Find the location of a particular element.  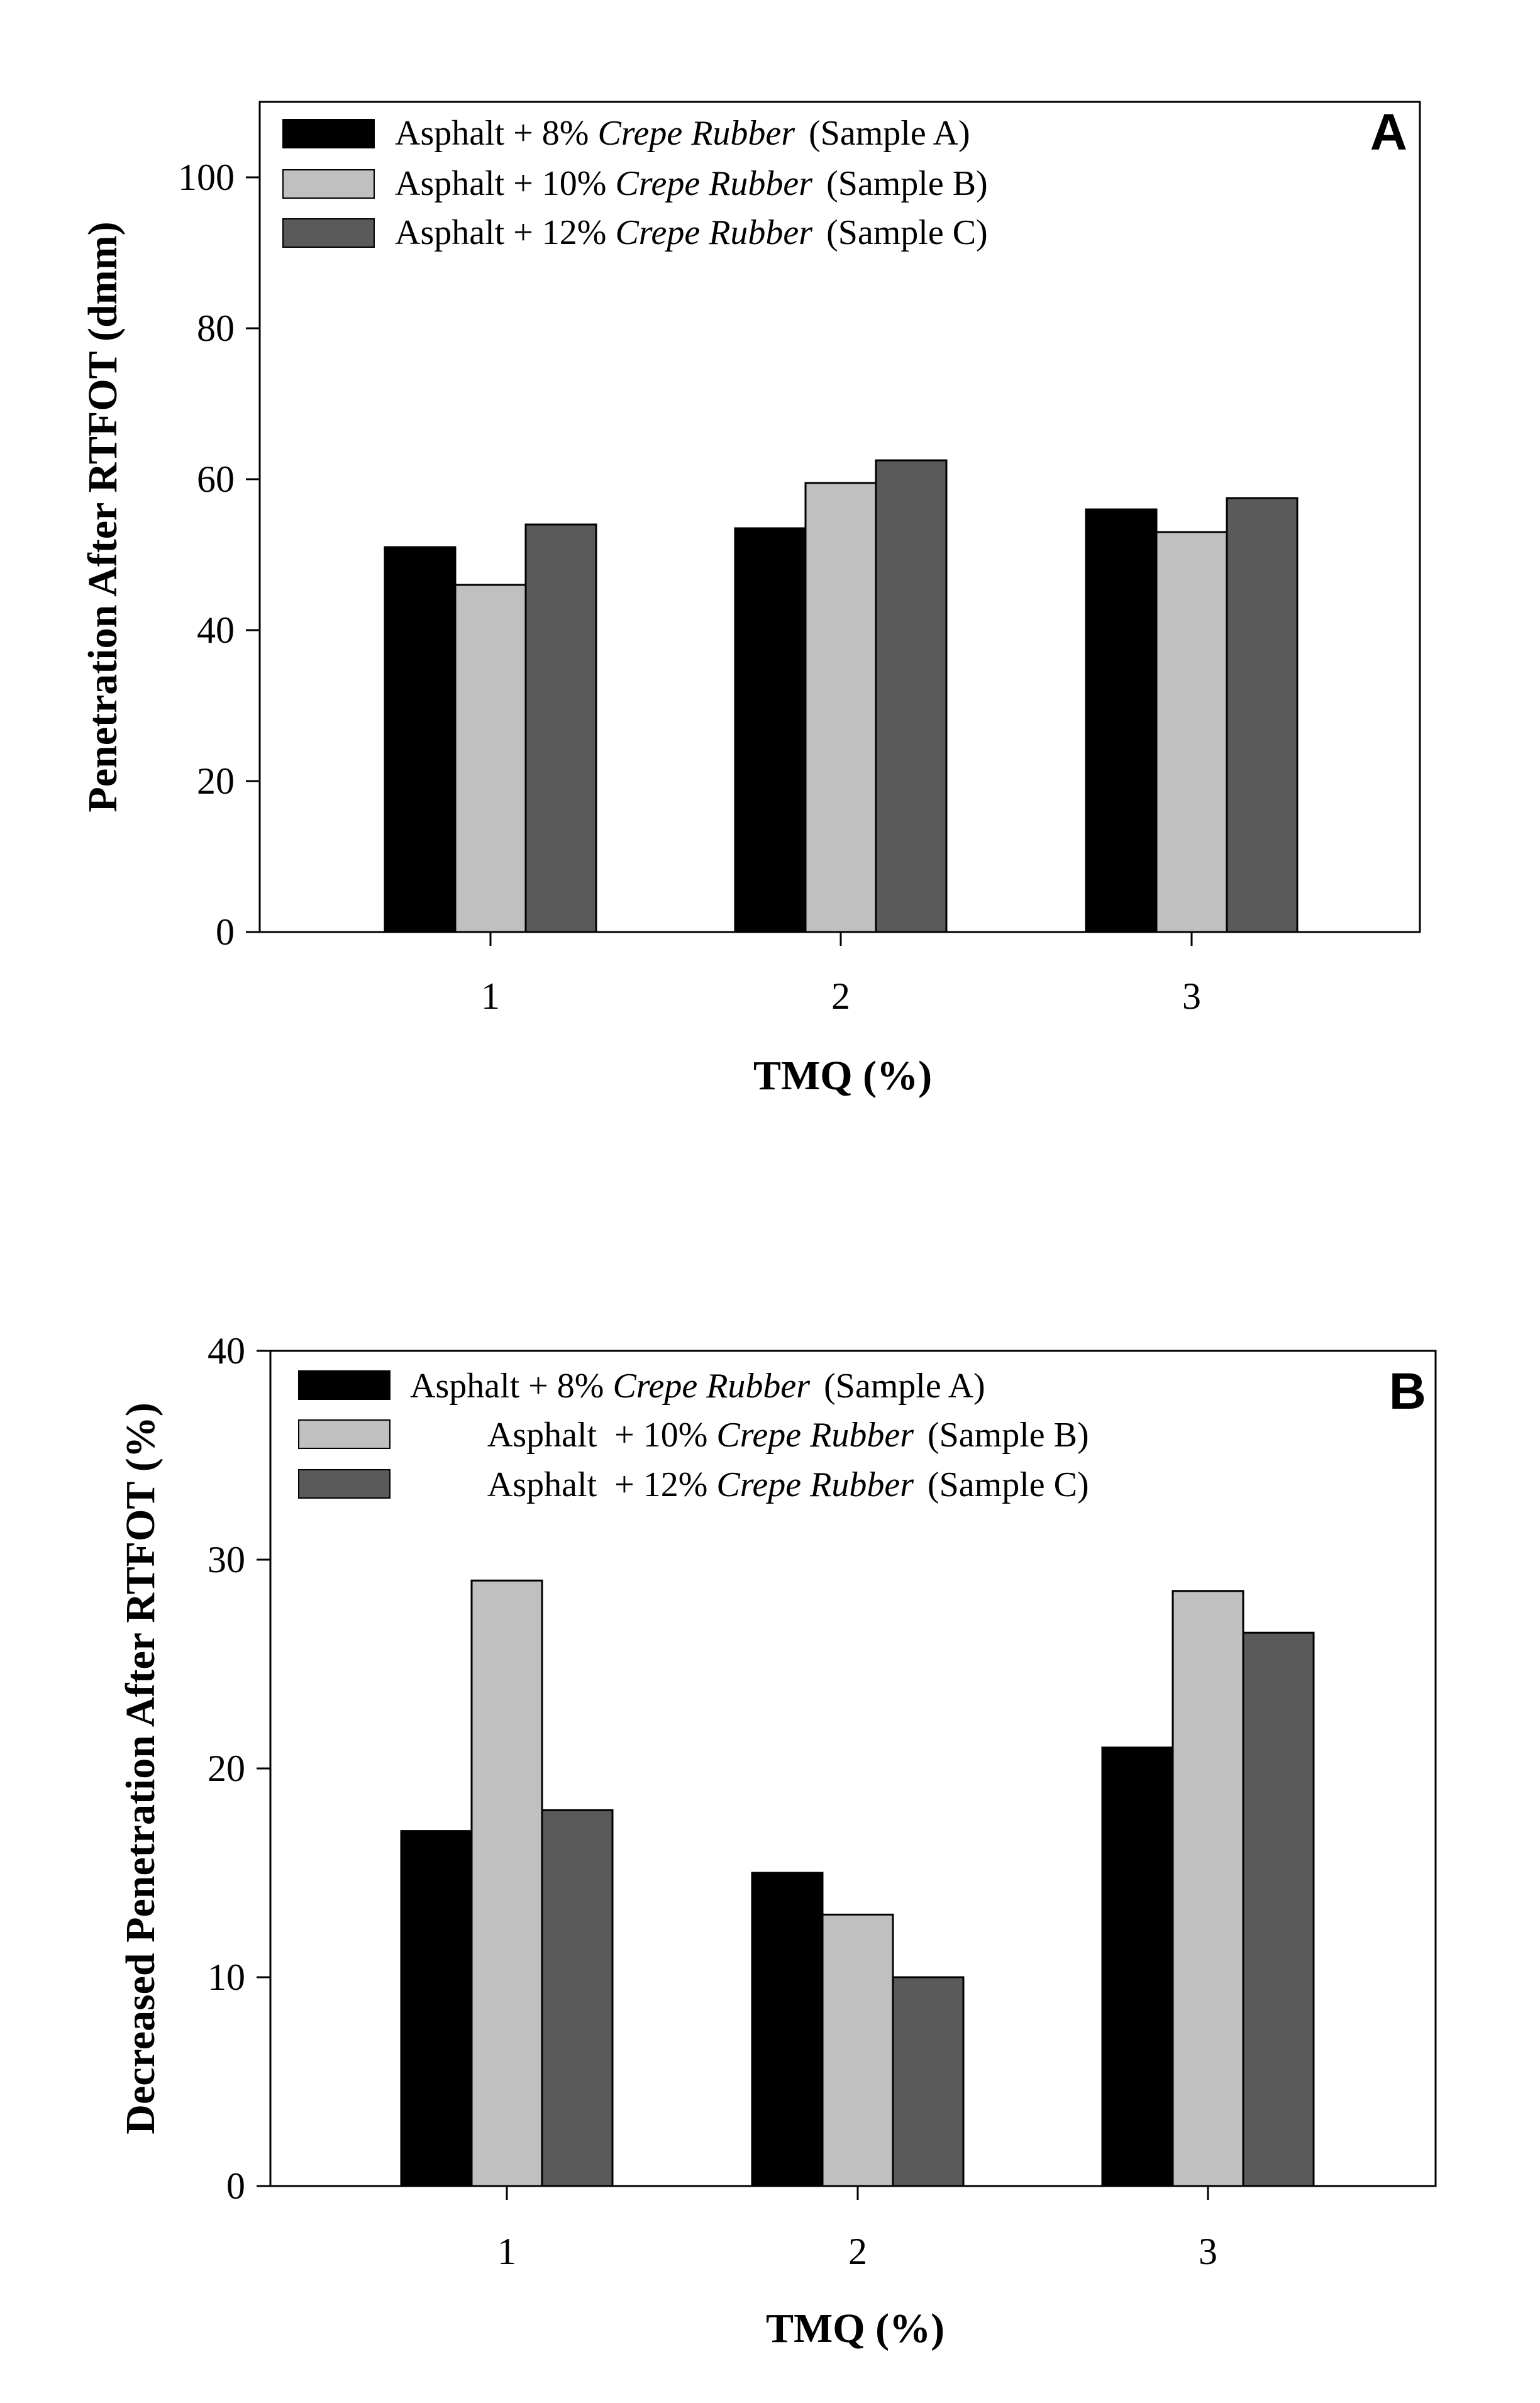

panel-a-x-axis-title: TMQ (%) is located at coordinates (842, 1076).